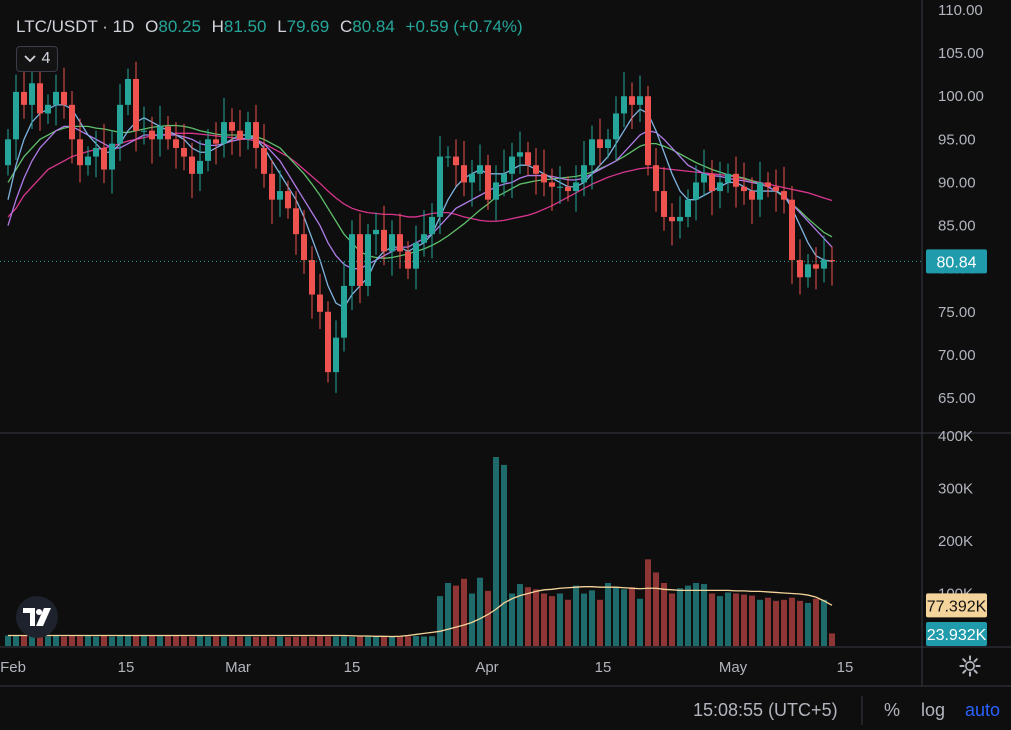 This screenshot has width=1011, height=730. Describe the element at coordinates (37, 59) in the screenshot. I see `indicators-toggle-button: 4` at that location.